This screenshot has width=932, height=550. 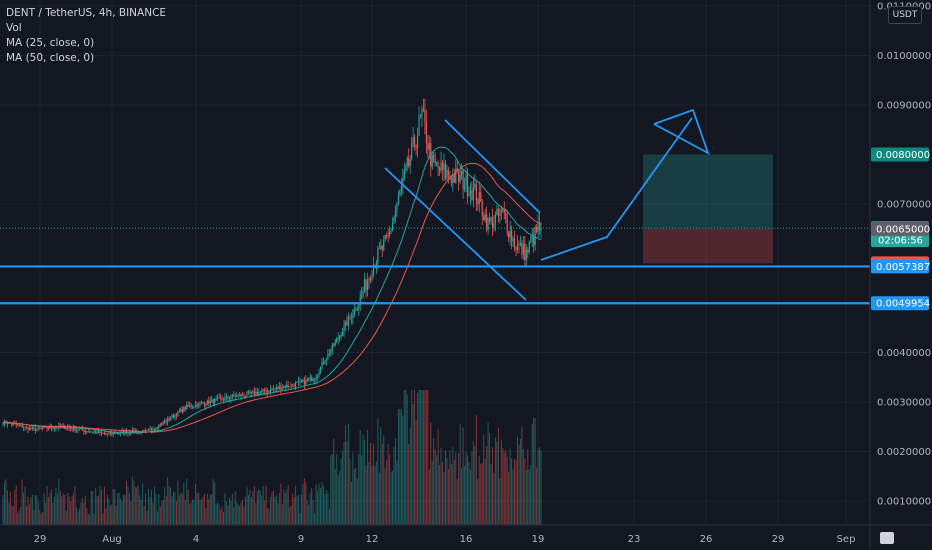 I want to click on symbol-title: DENT / TetherUS, 4h, BINANCE, so click(x=86, y=13).